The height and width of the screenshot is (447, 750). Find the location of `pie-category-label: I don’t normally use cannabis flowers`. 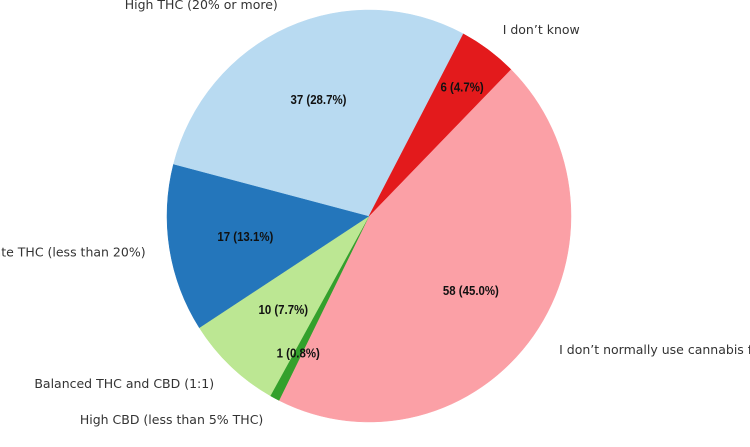

pie-category-label: I don’t normally use cannabis flowers is located at coordinates (654, 349).